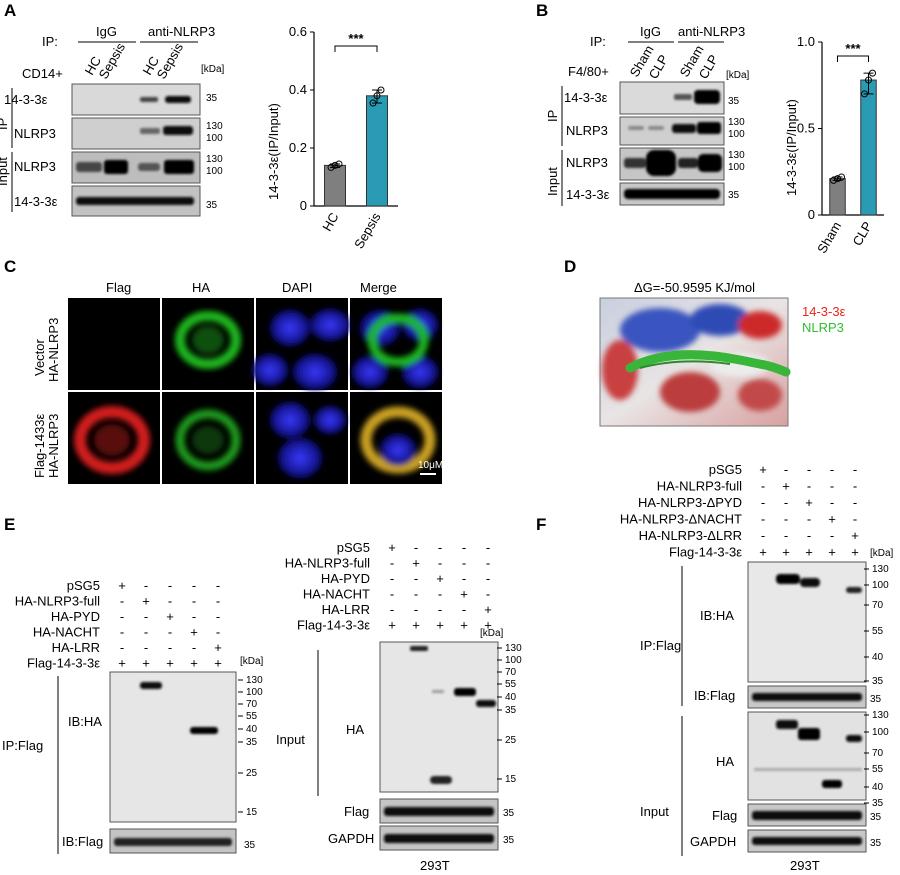  Describe the element at coordinates (430, 465) in the screenshot. I see `scale-bar-label: 10μM` at that location.